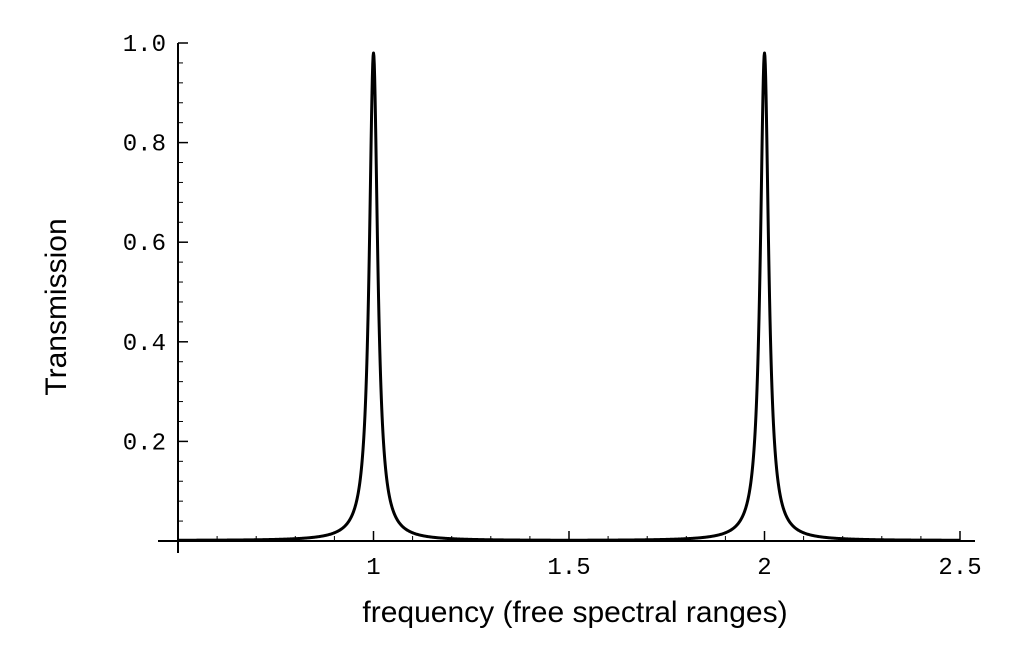  I want to click on y-tick-label: 1.0, so click(144, 45).